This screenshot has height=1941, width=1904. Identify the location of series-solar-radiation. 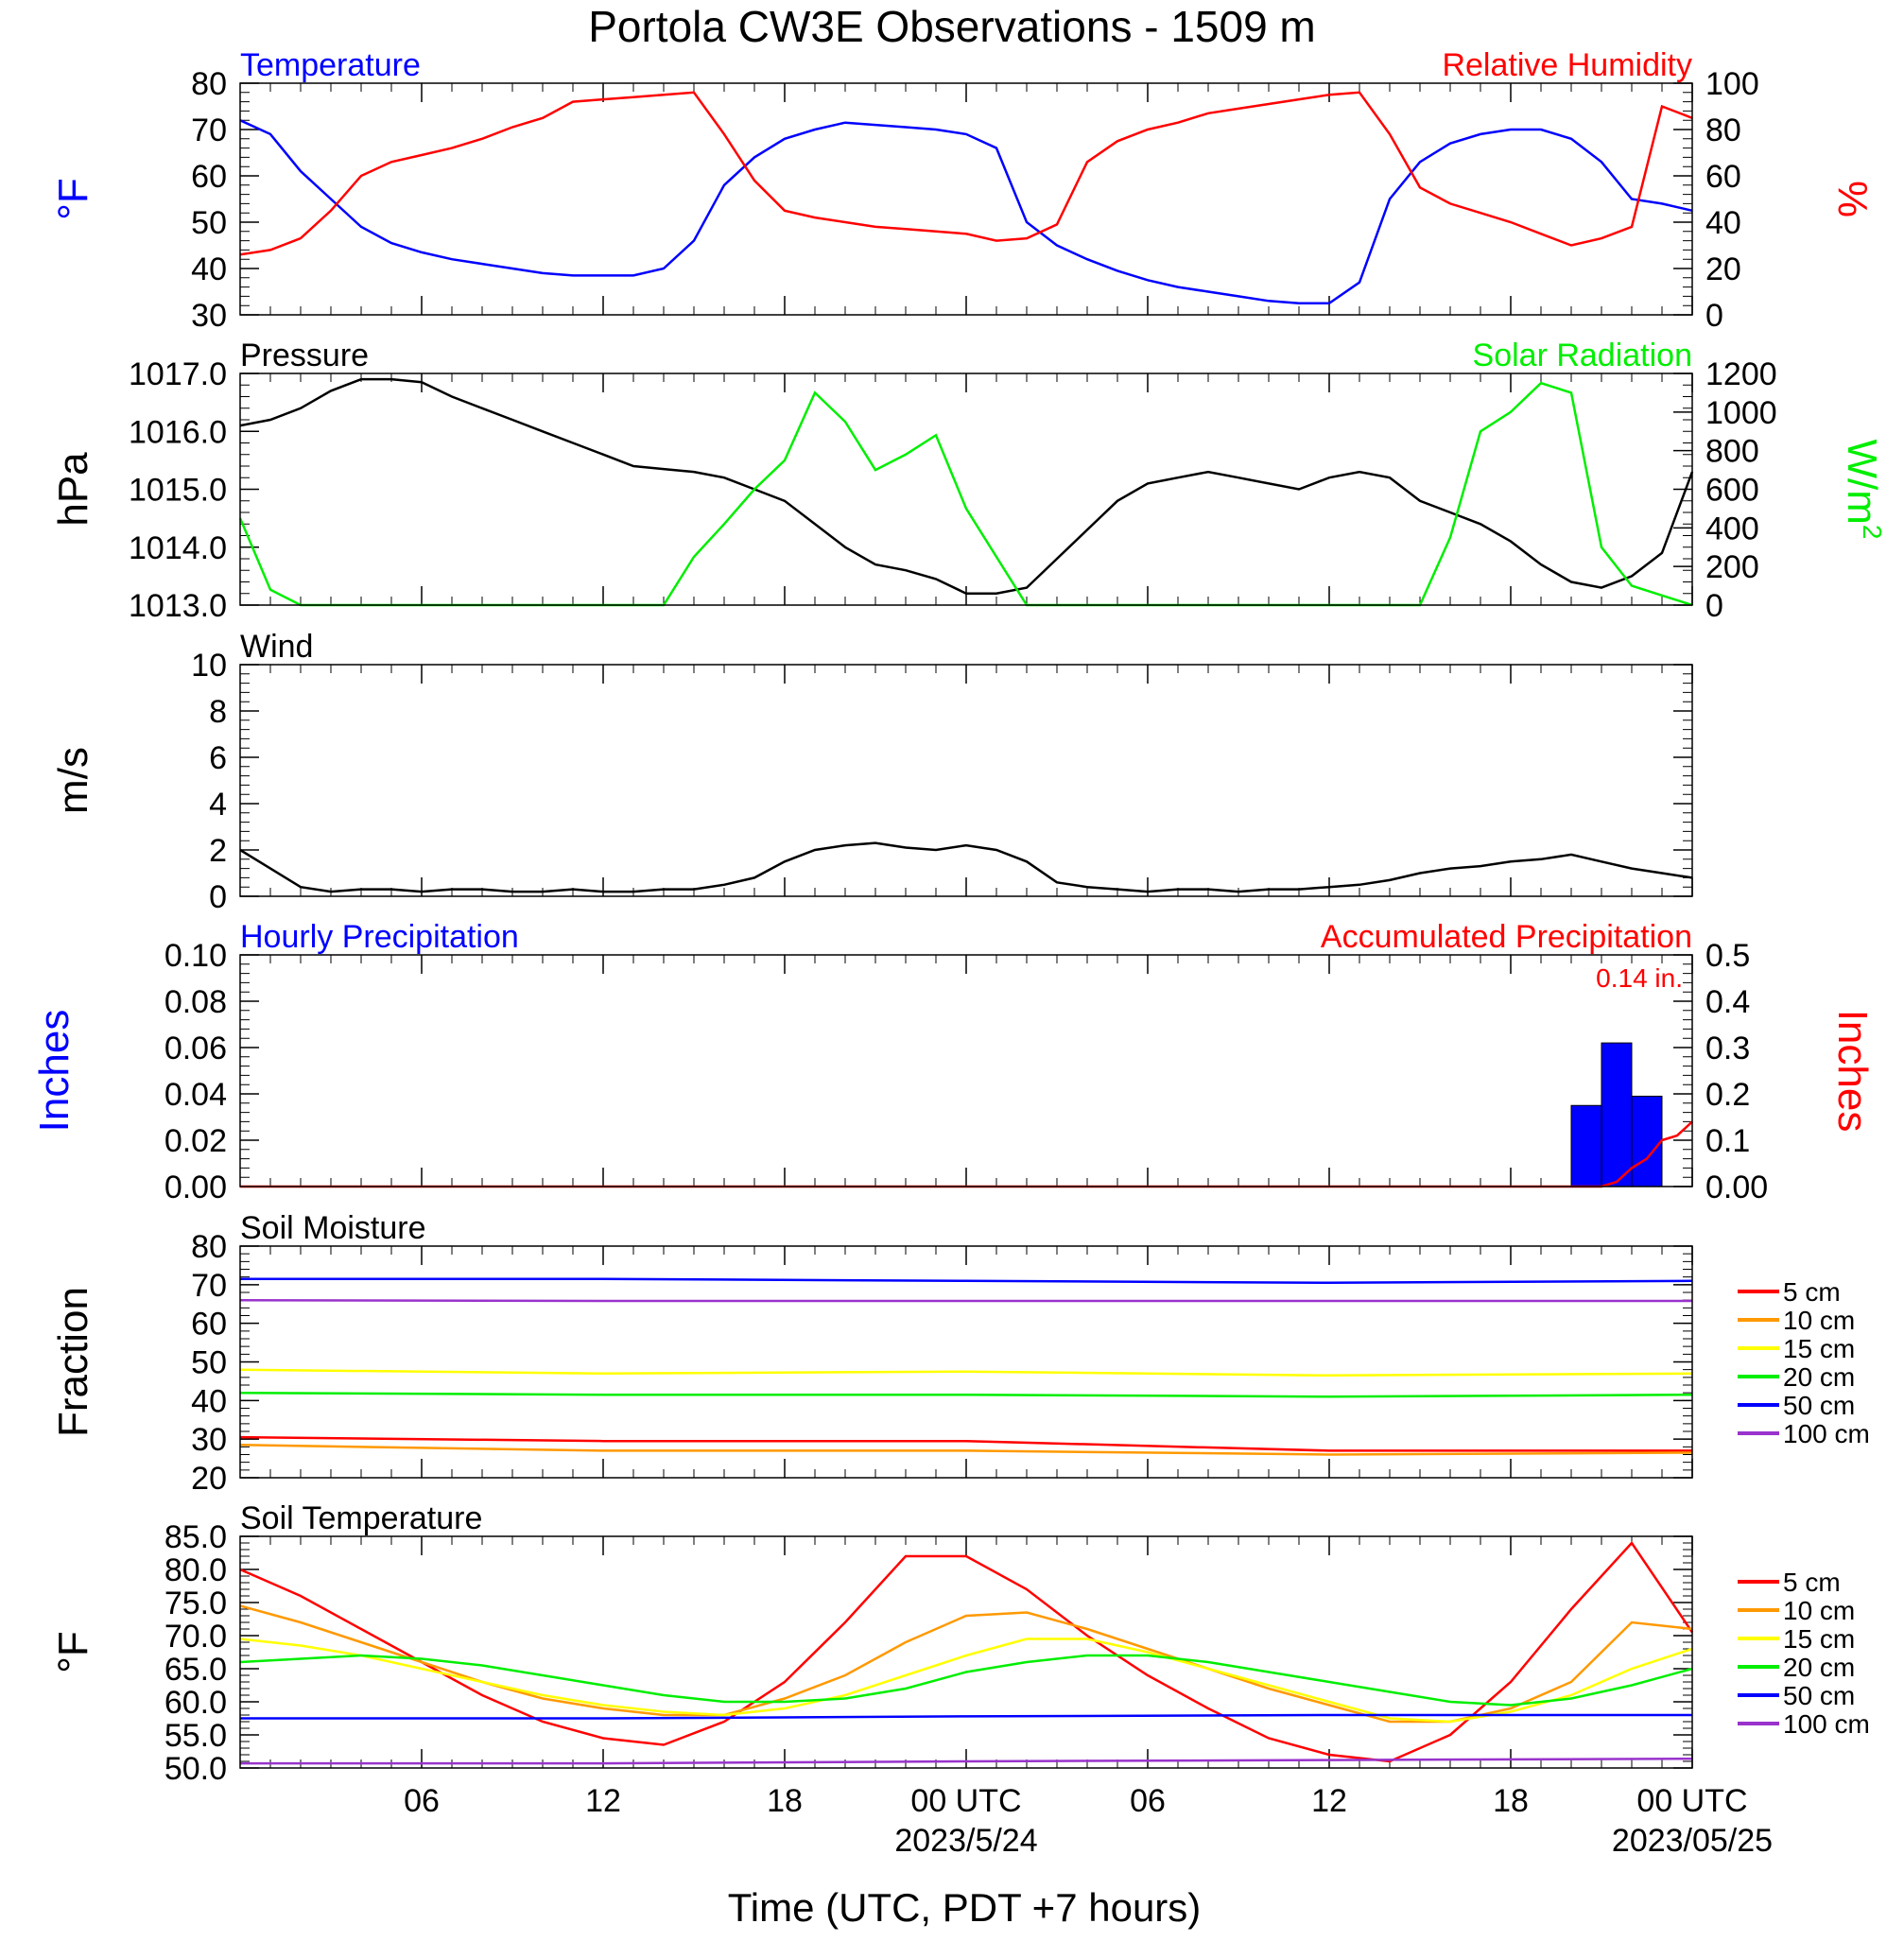
(966, 494).